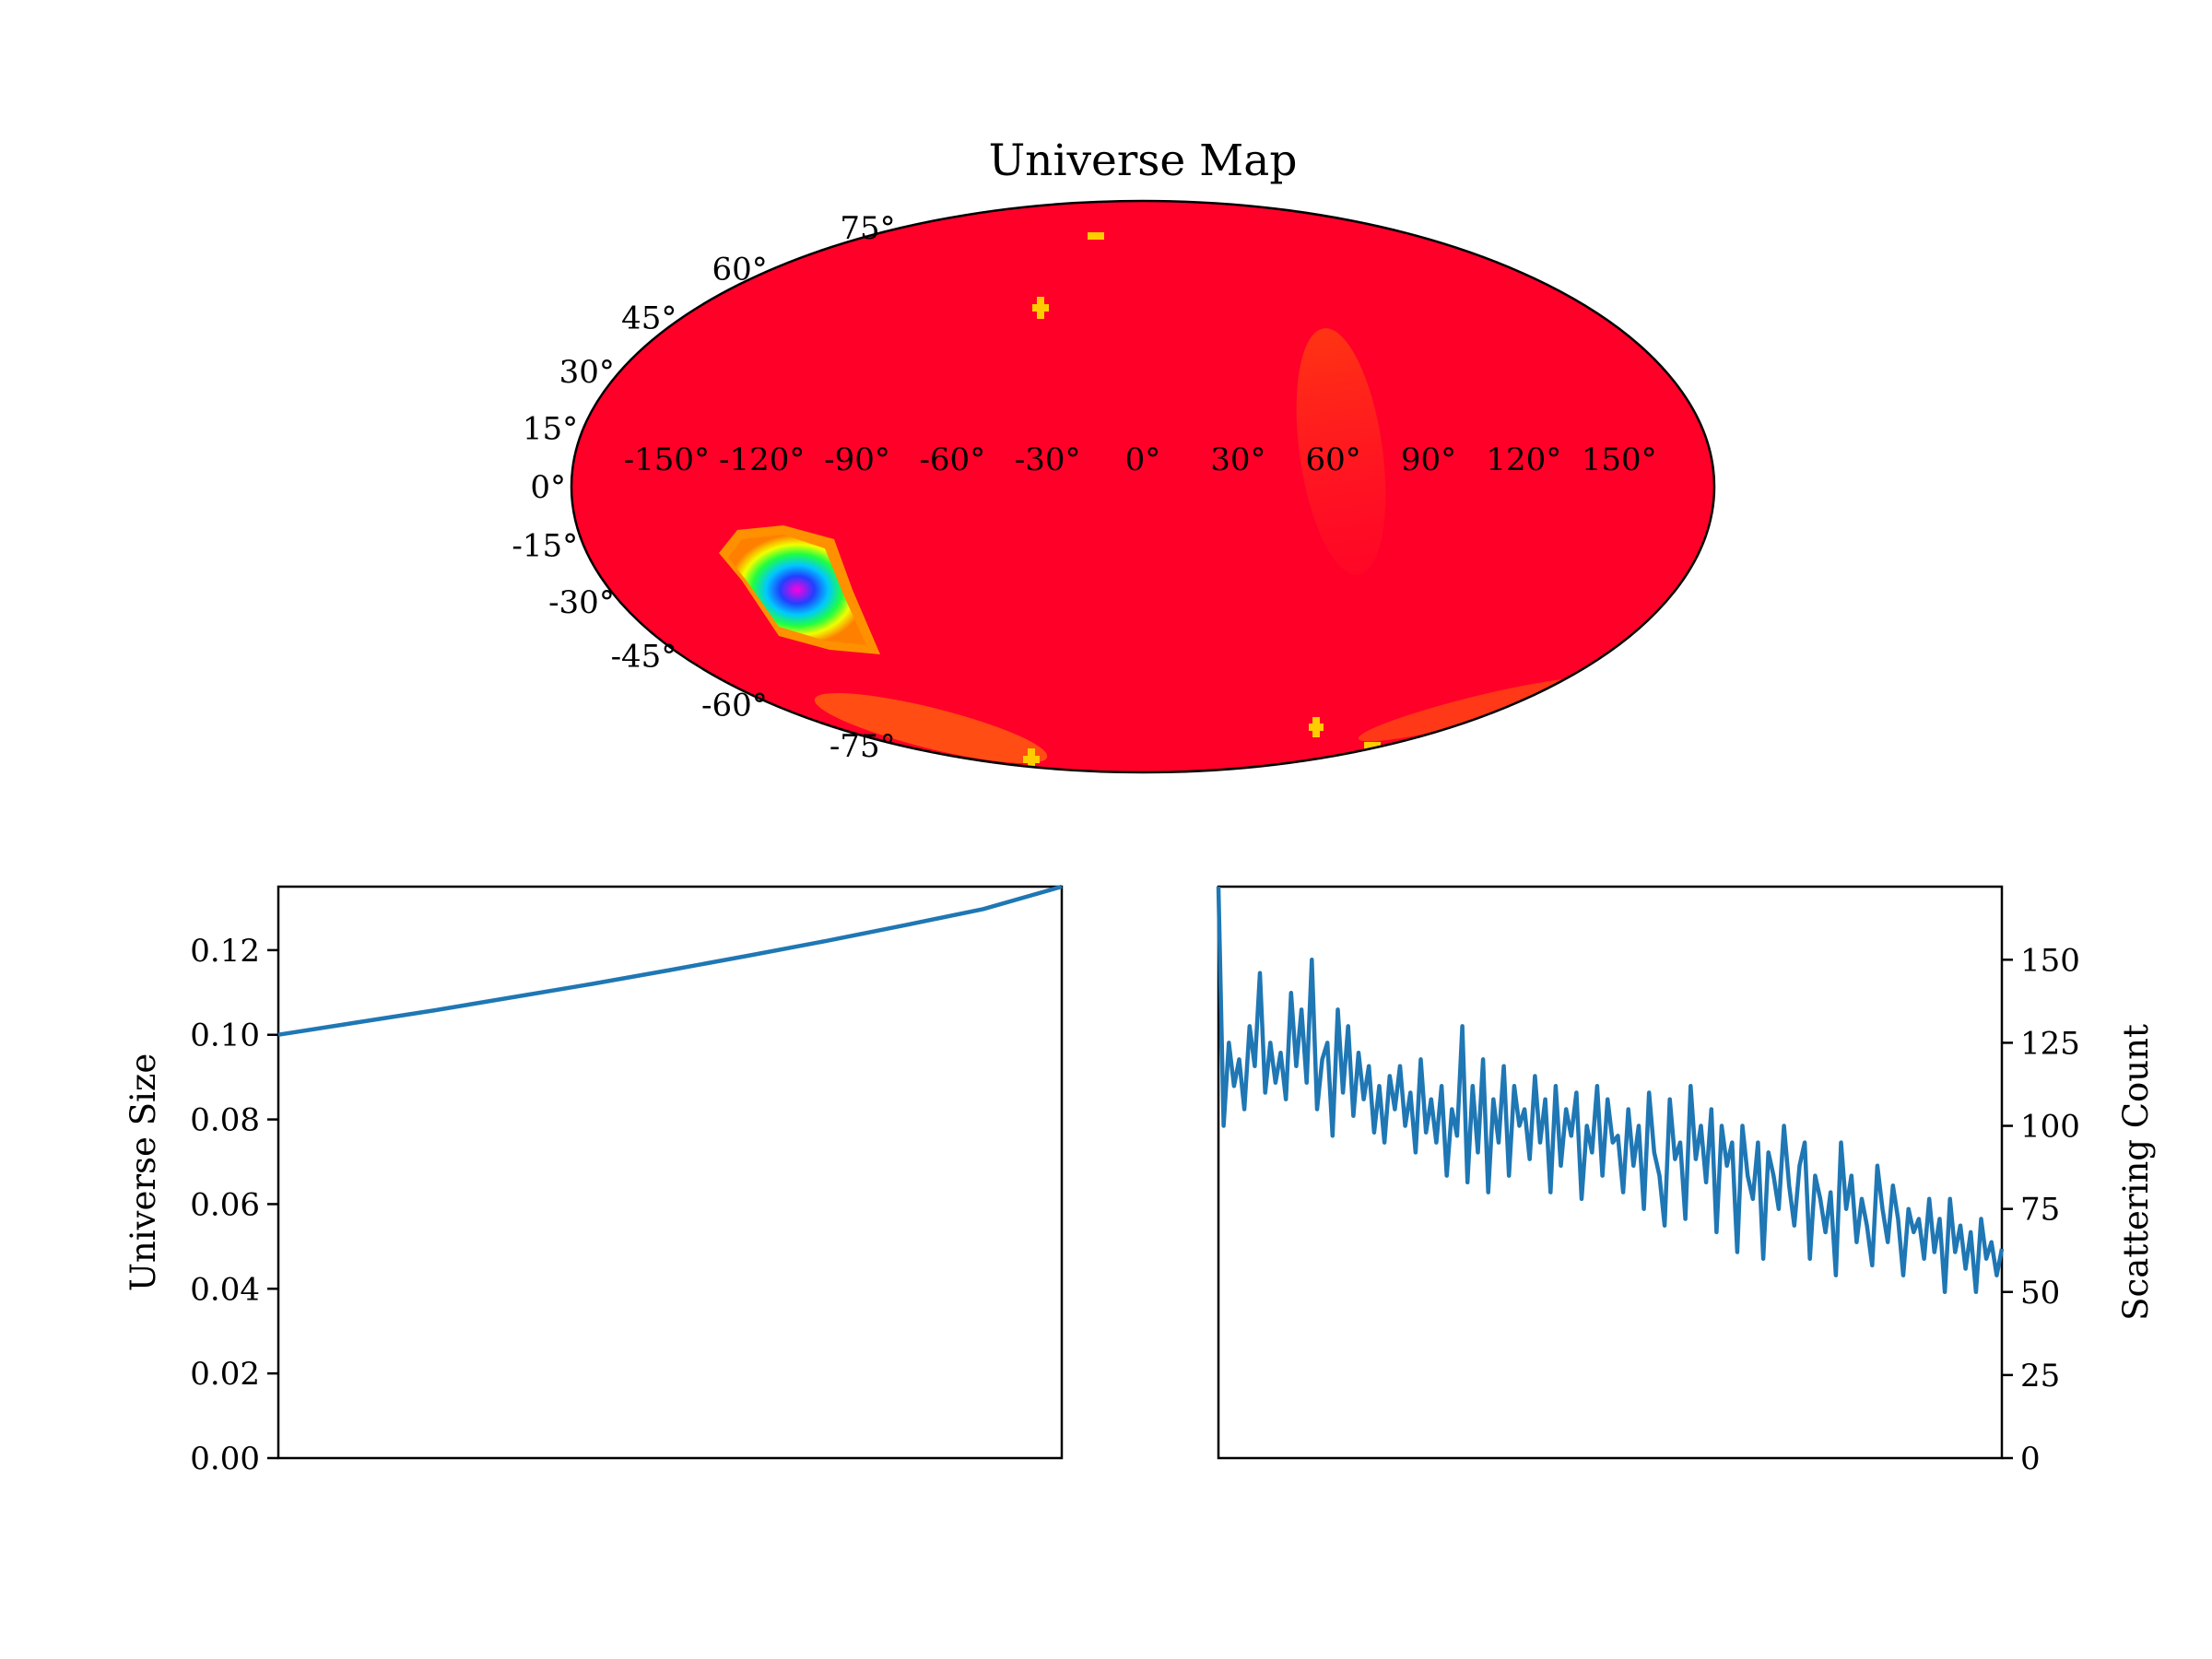 The image size is (2212, 1659). Describe the element at coordinates (225, 1120) in the screenshot. I see `y-tick-label: 0.08` at that location.